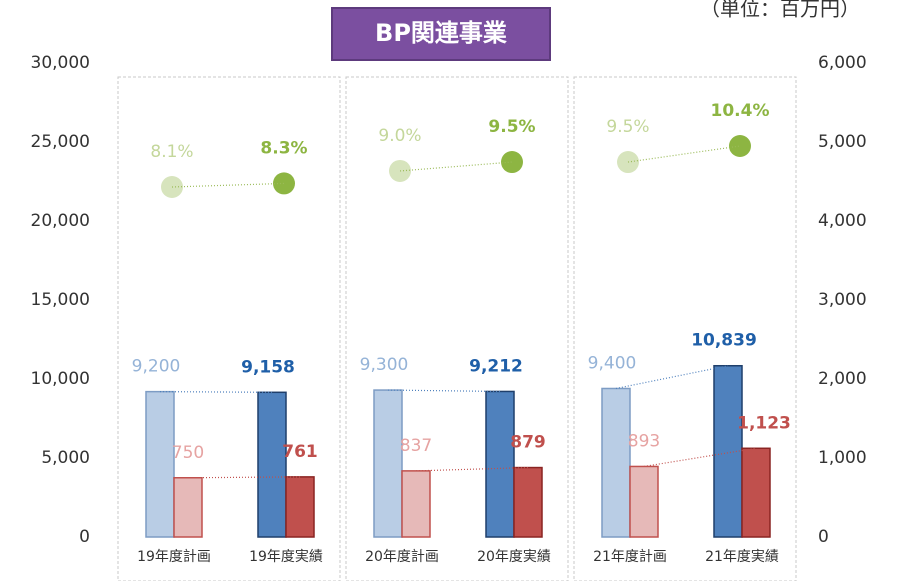 The image size is (916, 581). What do you see at coordinates (384, 365) in the screenshot?
I see `data-label: 9,300` at bounding box center [384, 365].